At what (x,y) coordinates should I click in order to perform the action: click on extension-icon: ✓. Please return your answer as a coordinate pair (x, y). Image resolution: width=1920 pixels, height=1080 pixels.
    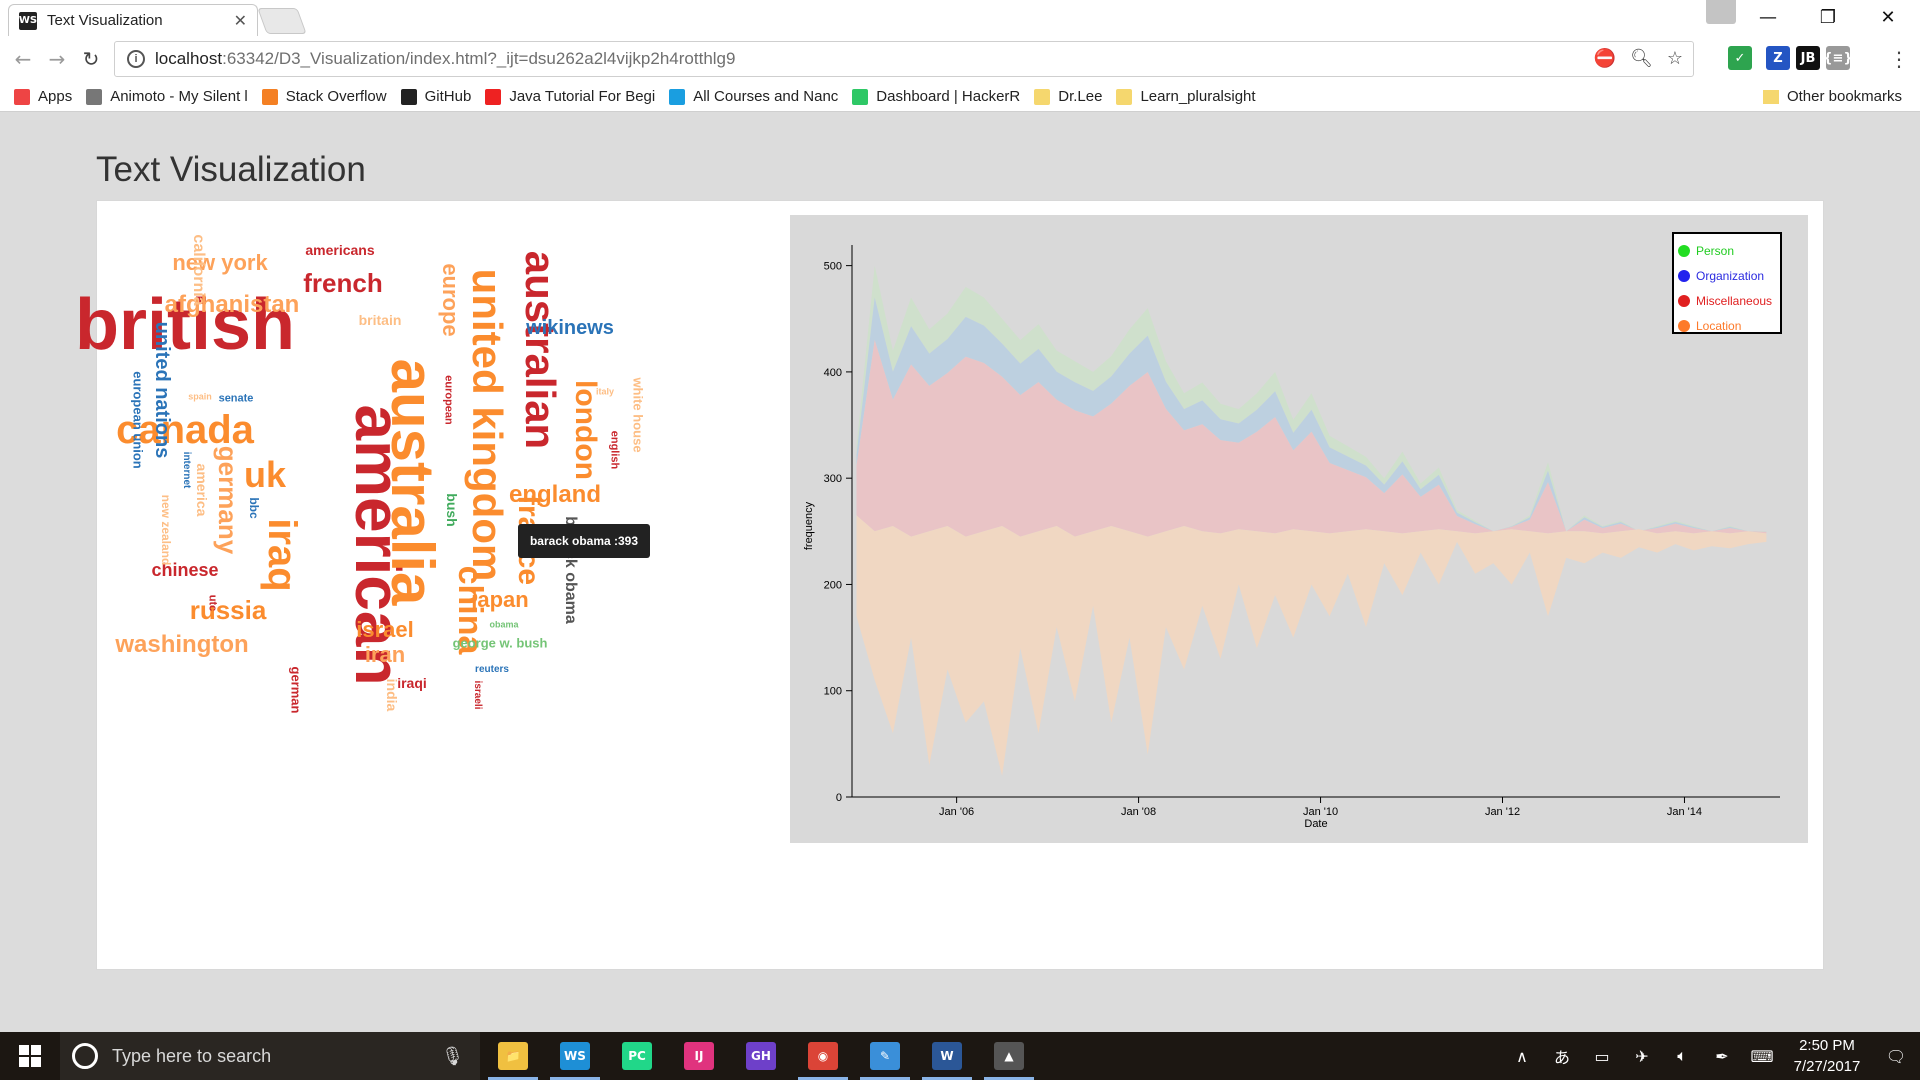
    Looking at the image, I should click on (1740, 58).